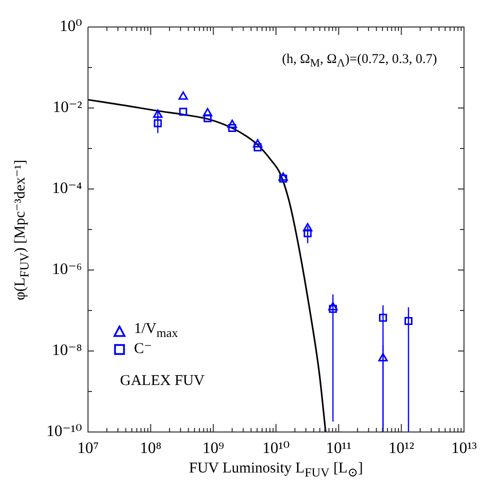 This screenshot has height=491, width=491. I want to click on x-tick-label: 10⁷, so click(88, 448).